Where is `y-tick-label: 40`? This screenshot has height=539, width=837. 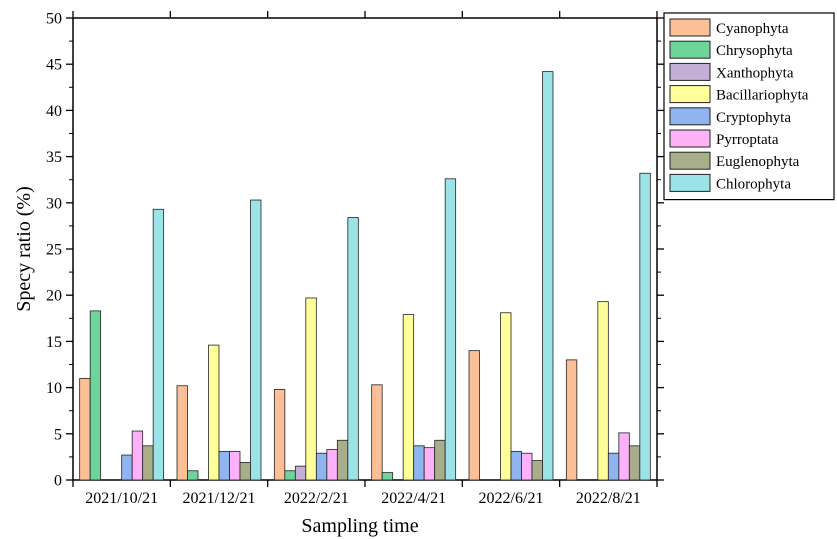
y-tick-label: 40 is located at coordinates (54, 111).